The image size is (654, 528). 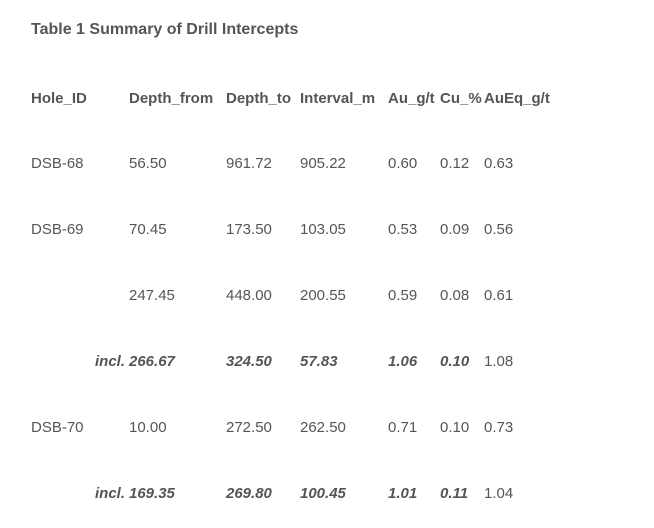 I want to click on header-hole-id-label: Hole_ID, so click(x=59, y=98).